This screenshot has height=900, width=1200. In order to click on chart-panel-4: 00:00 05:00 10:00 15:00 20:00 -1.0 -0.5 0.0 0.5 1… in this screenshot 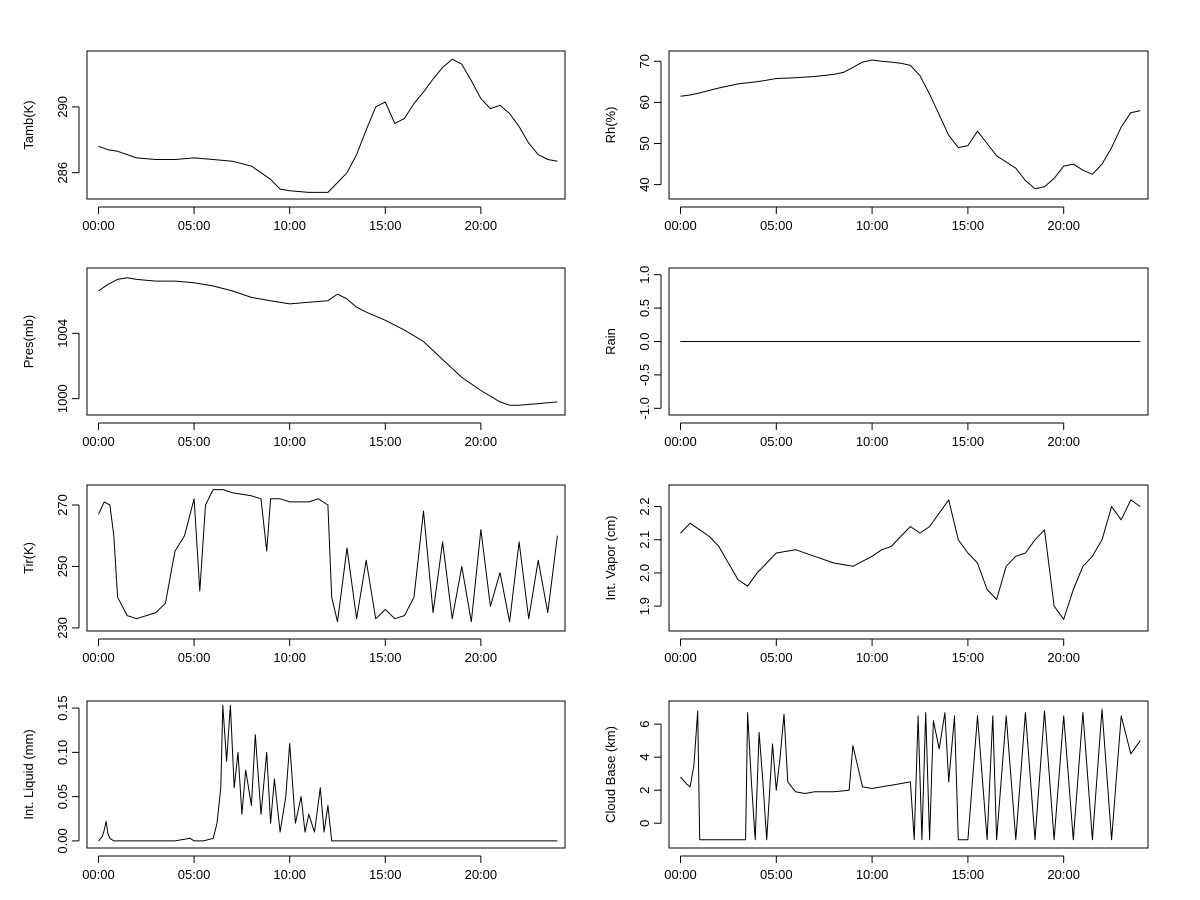, I will do `click(876, 357)`.